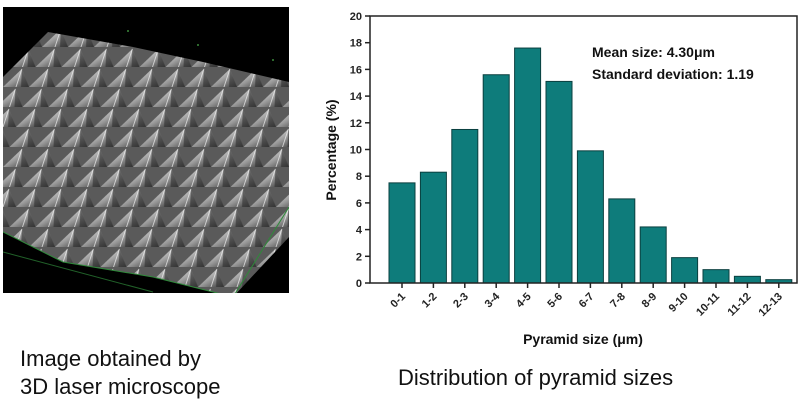 This screenshot has height=404, width=800. I want to click on x-tick-label: 1-2, so click(430, 301).